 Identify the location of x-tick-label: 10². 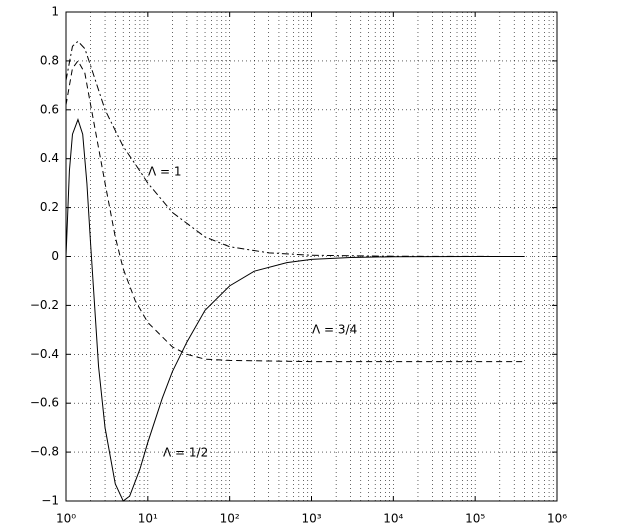
(230, 519).